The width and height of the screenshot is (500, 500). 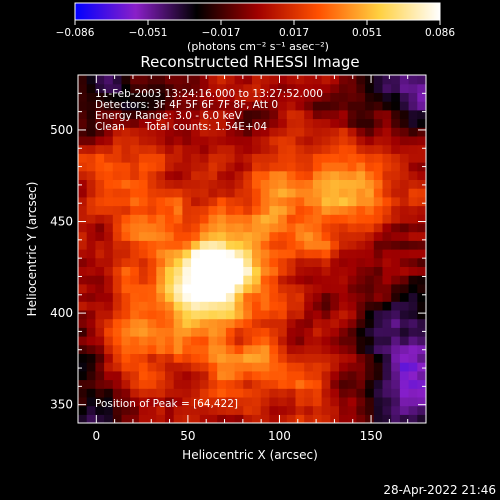 What do you see at coordinates (257, 11) in the screenshot?
I see `colorbar` at bounding box center [257, 11].